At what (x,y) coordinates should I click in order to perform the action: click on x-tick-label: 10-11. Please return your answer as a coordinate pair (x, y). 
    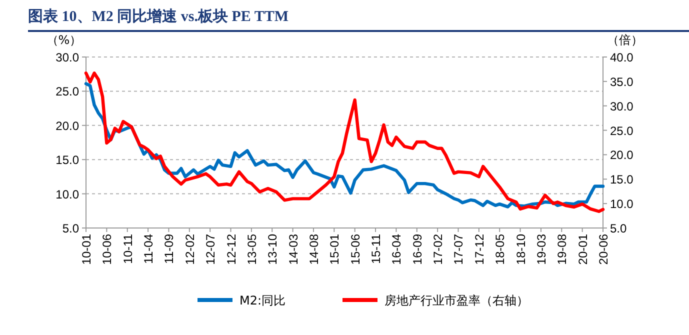
    Looking at the image, I should click on (127, 249).